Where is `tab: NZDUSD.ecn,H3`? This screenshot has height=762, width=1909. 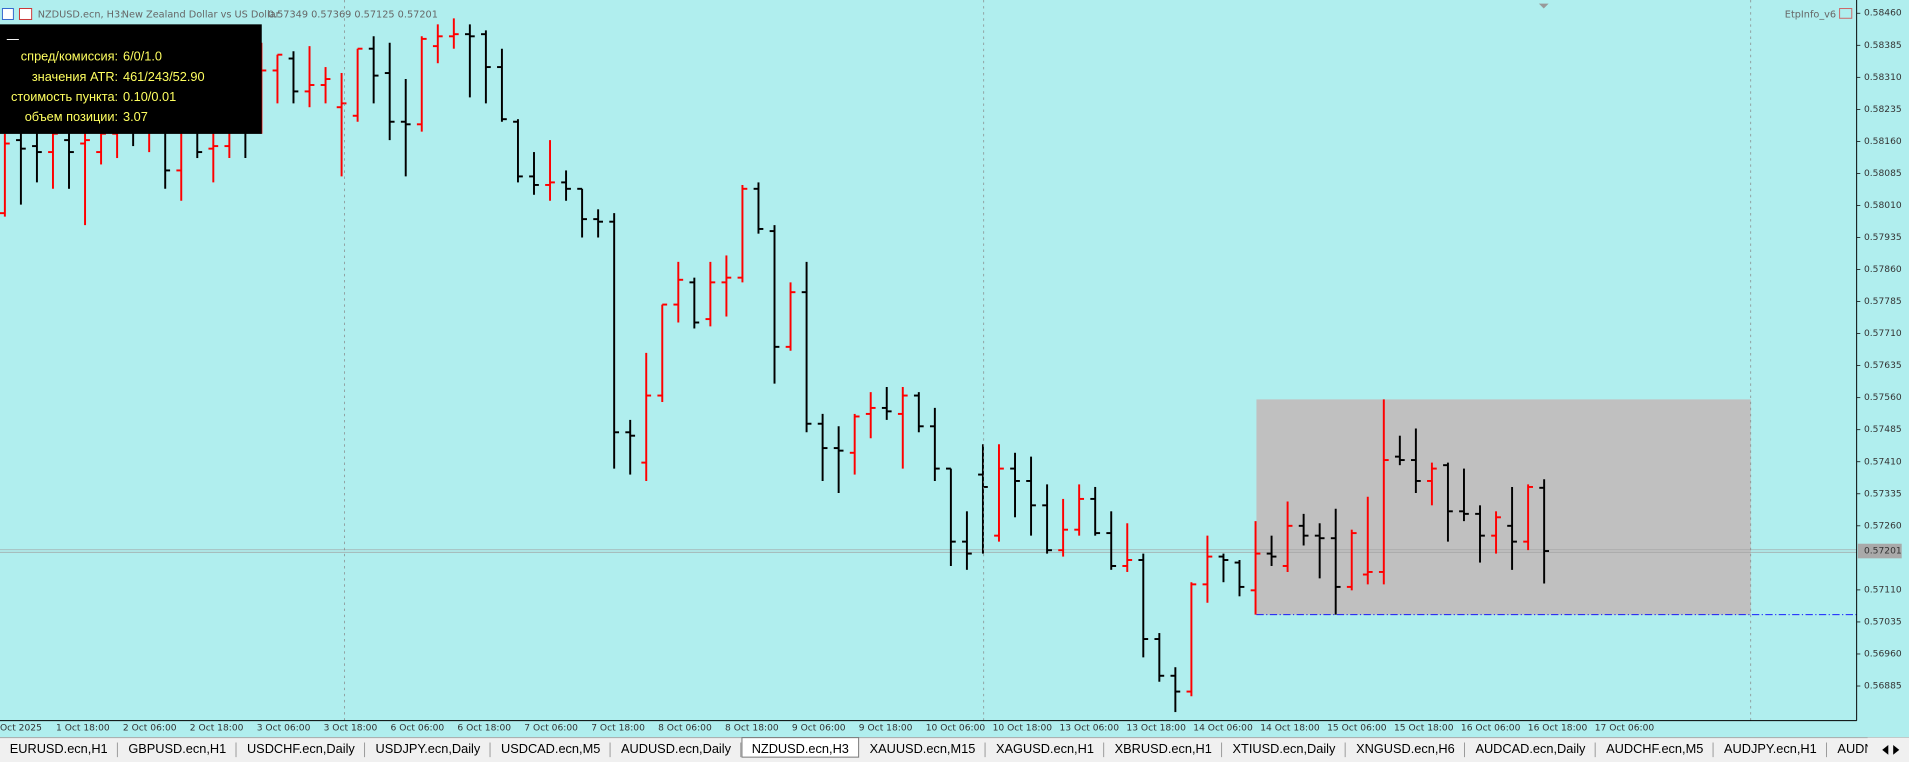 tab: NZDUSD.ecn,H3 is located at coordinates (800, 747).